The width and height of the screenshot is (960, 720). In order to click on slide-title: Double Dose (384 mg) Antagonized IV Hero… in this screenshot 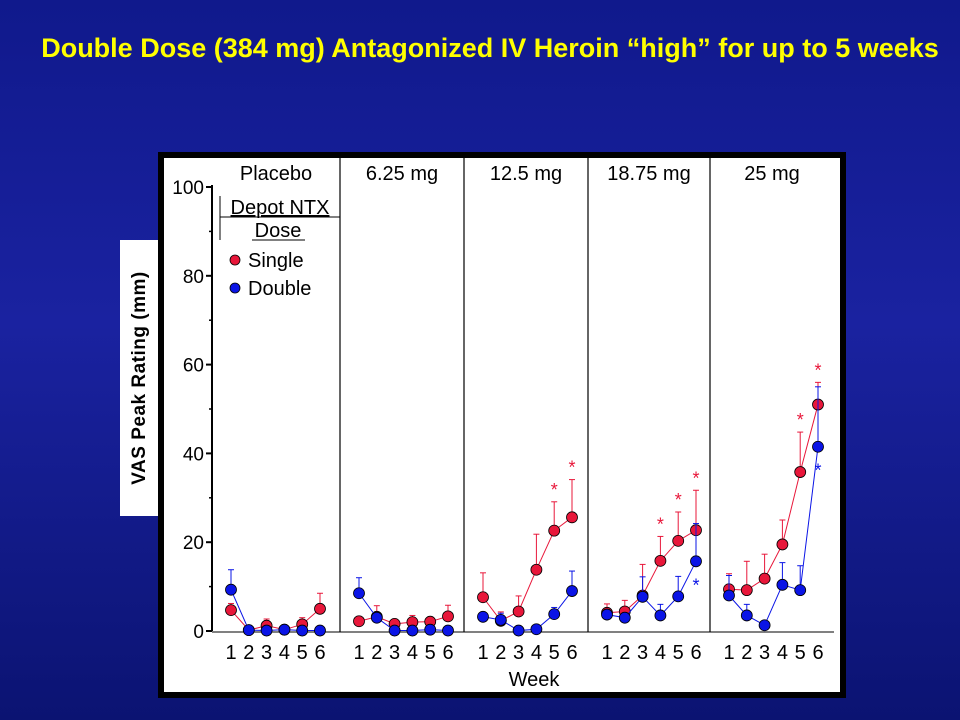, I will do `click(490, 48)`.